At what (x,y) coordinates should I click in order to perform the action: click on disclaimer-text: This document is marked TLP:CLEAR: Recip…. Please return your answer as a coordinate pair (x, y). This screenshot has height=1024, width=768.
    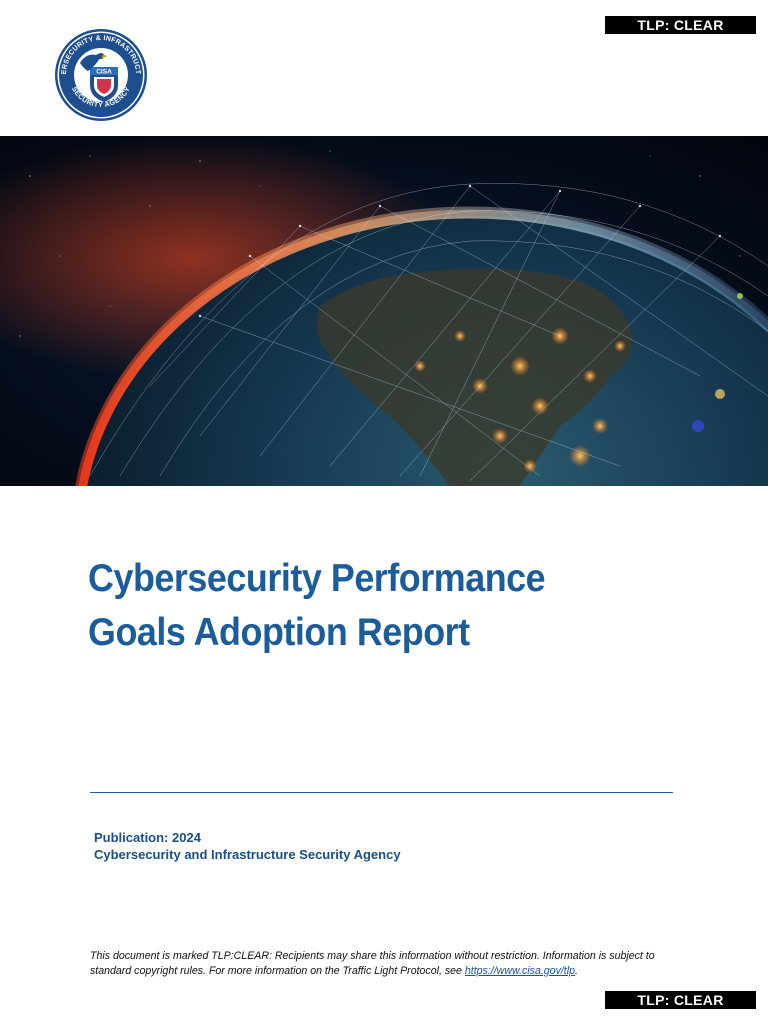
    Looking at the image, I should click on (372, 963).